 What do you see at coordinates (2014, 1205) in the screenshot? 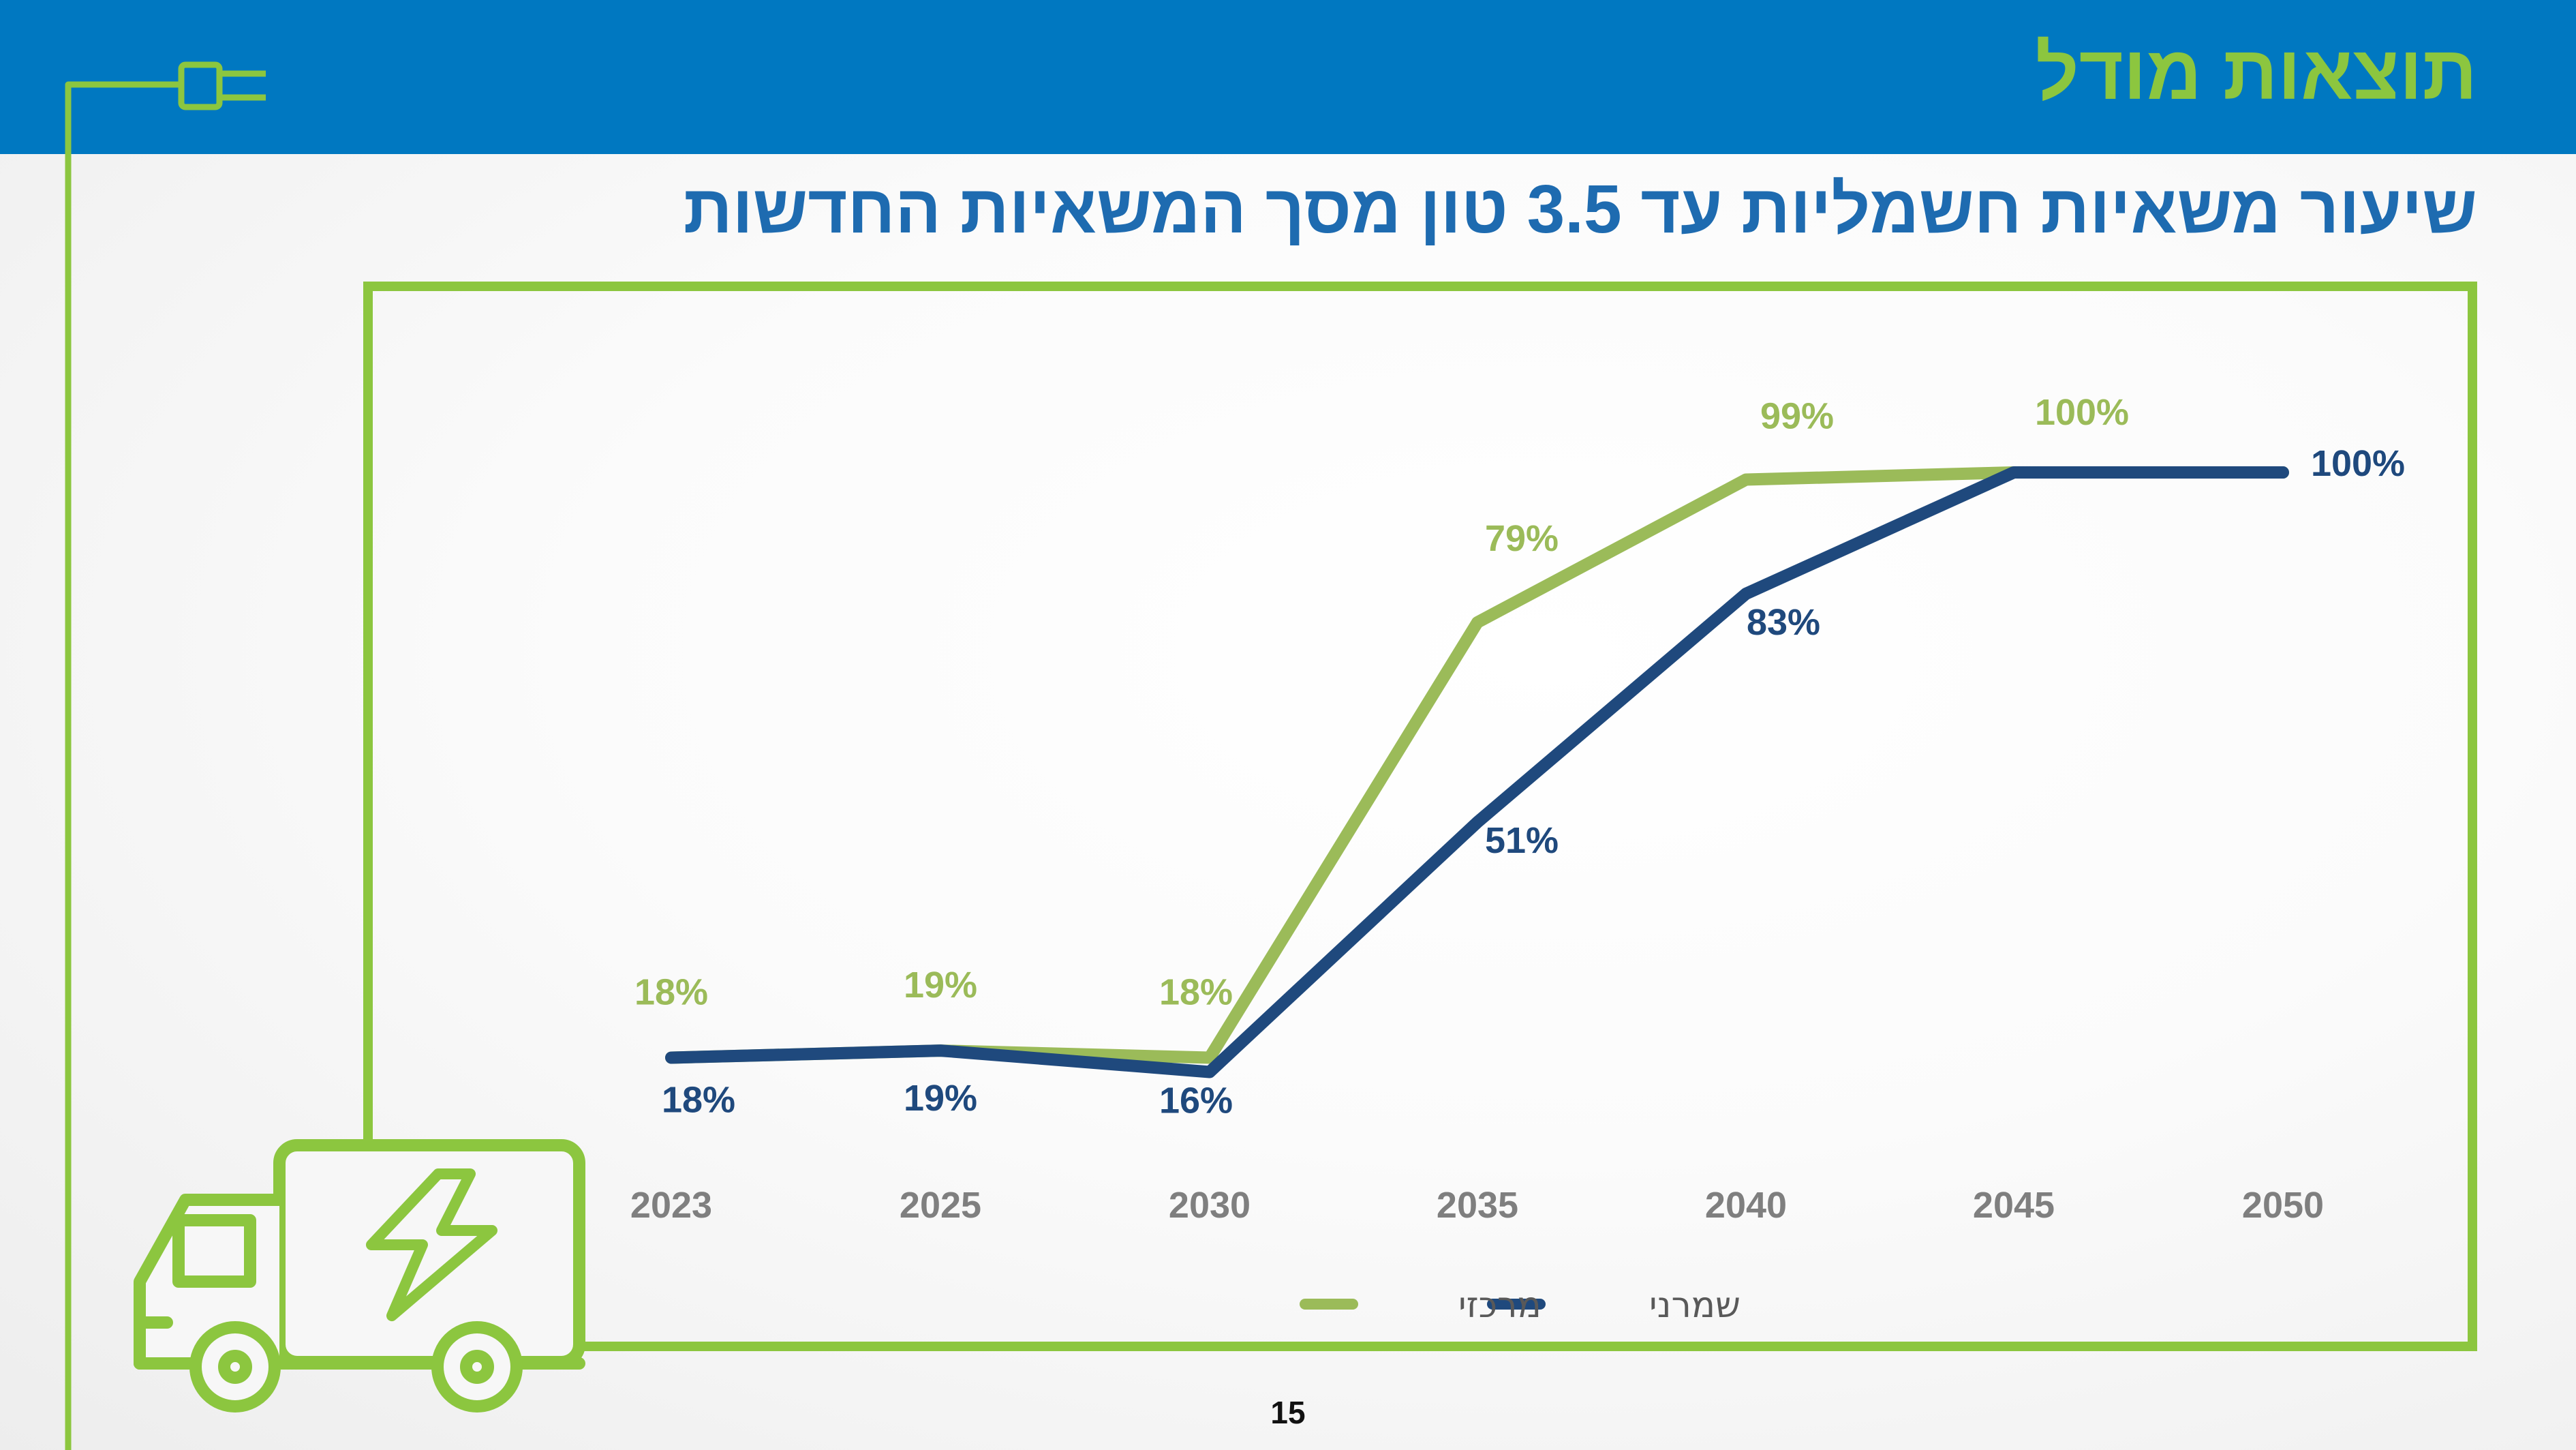
I see `x-tick-label: 2045` at bounding box center [2014, 1205].